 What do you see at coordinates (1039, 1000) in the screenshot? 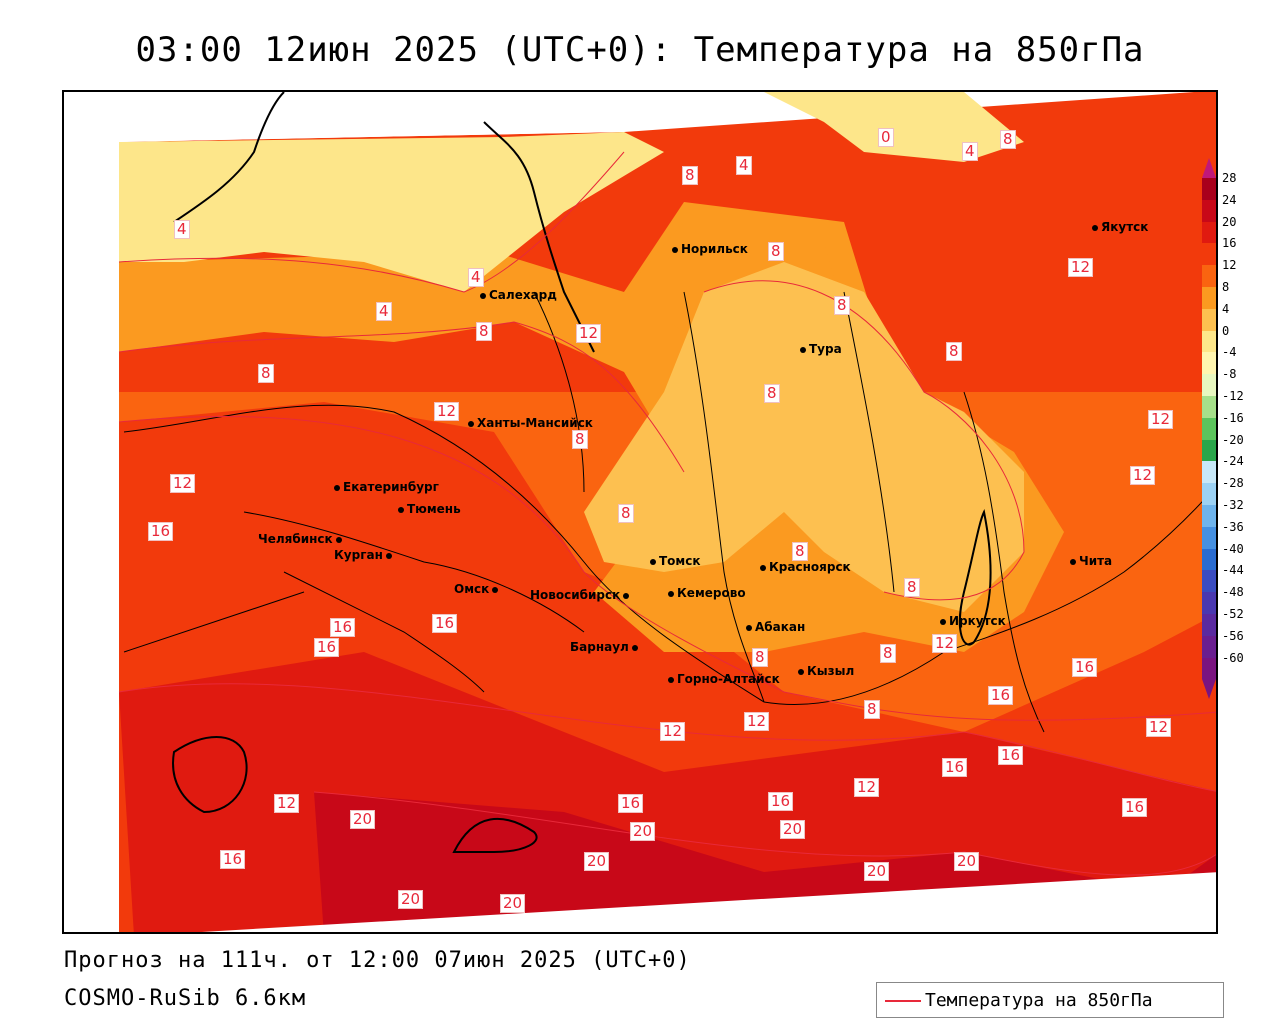
I see `legend-label: Температура на 850гПа` at bounding box center [1039, 1000].